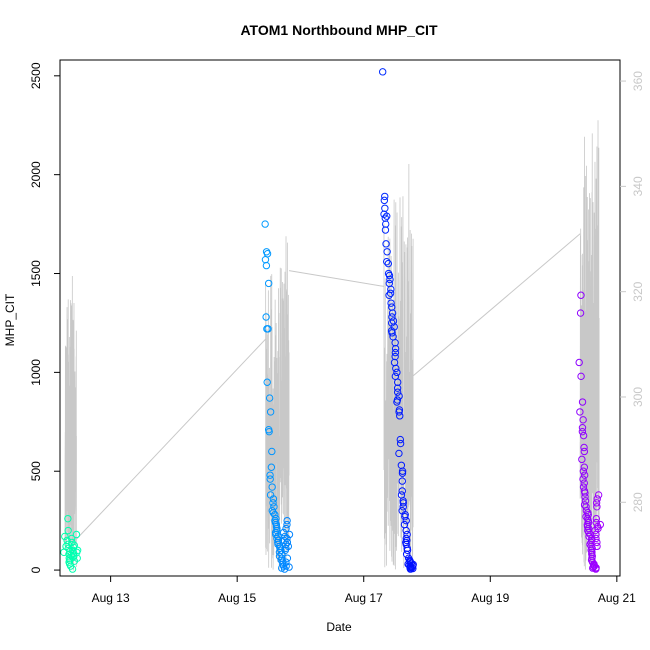 Image resolution: width=650 pixels, height=650 pixels. Describe the element at coordinates (638, 397) in the screenshot. I see `y2-tick-label: 300` at that location.